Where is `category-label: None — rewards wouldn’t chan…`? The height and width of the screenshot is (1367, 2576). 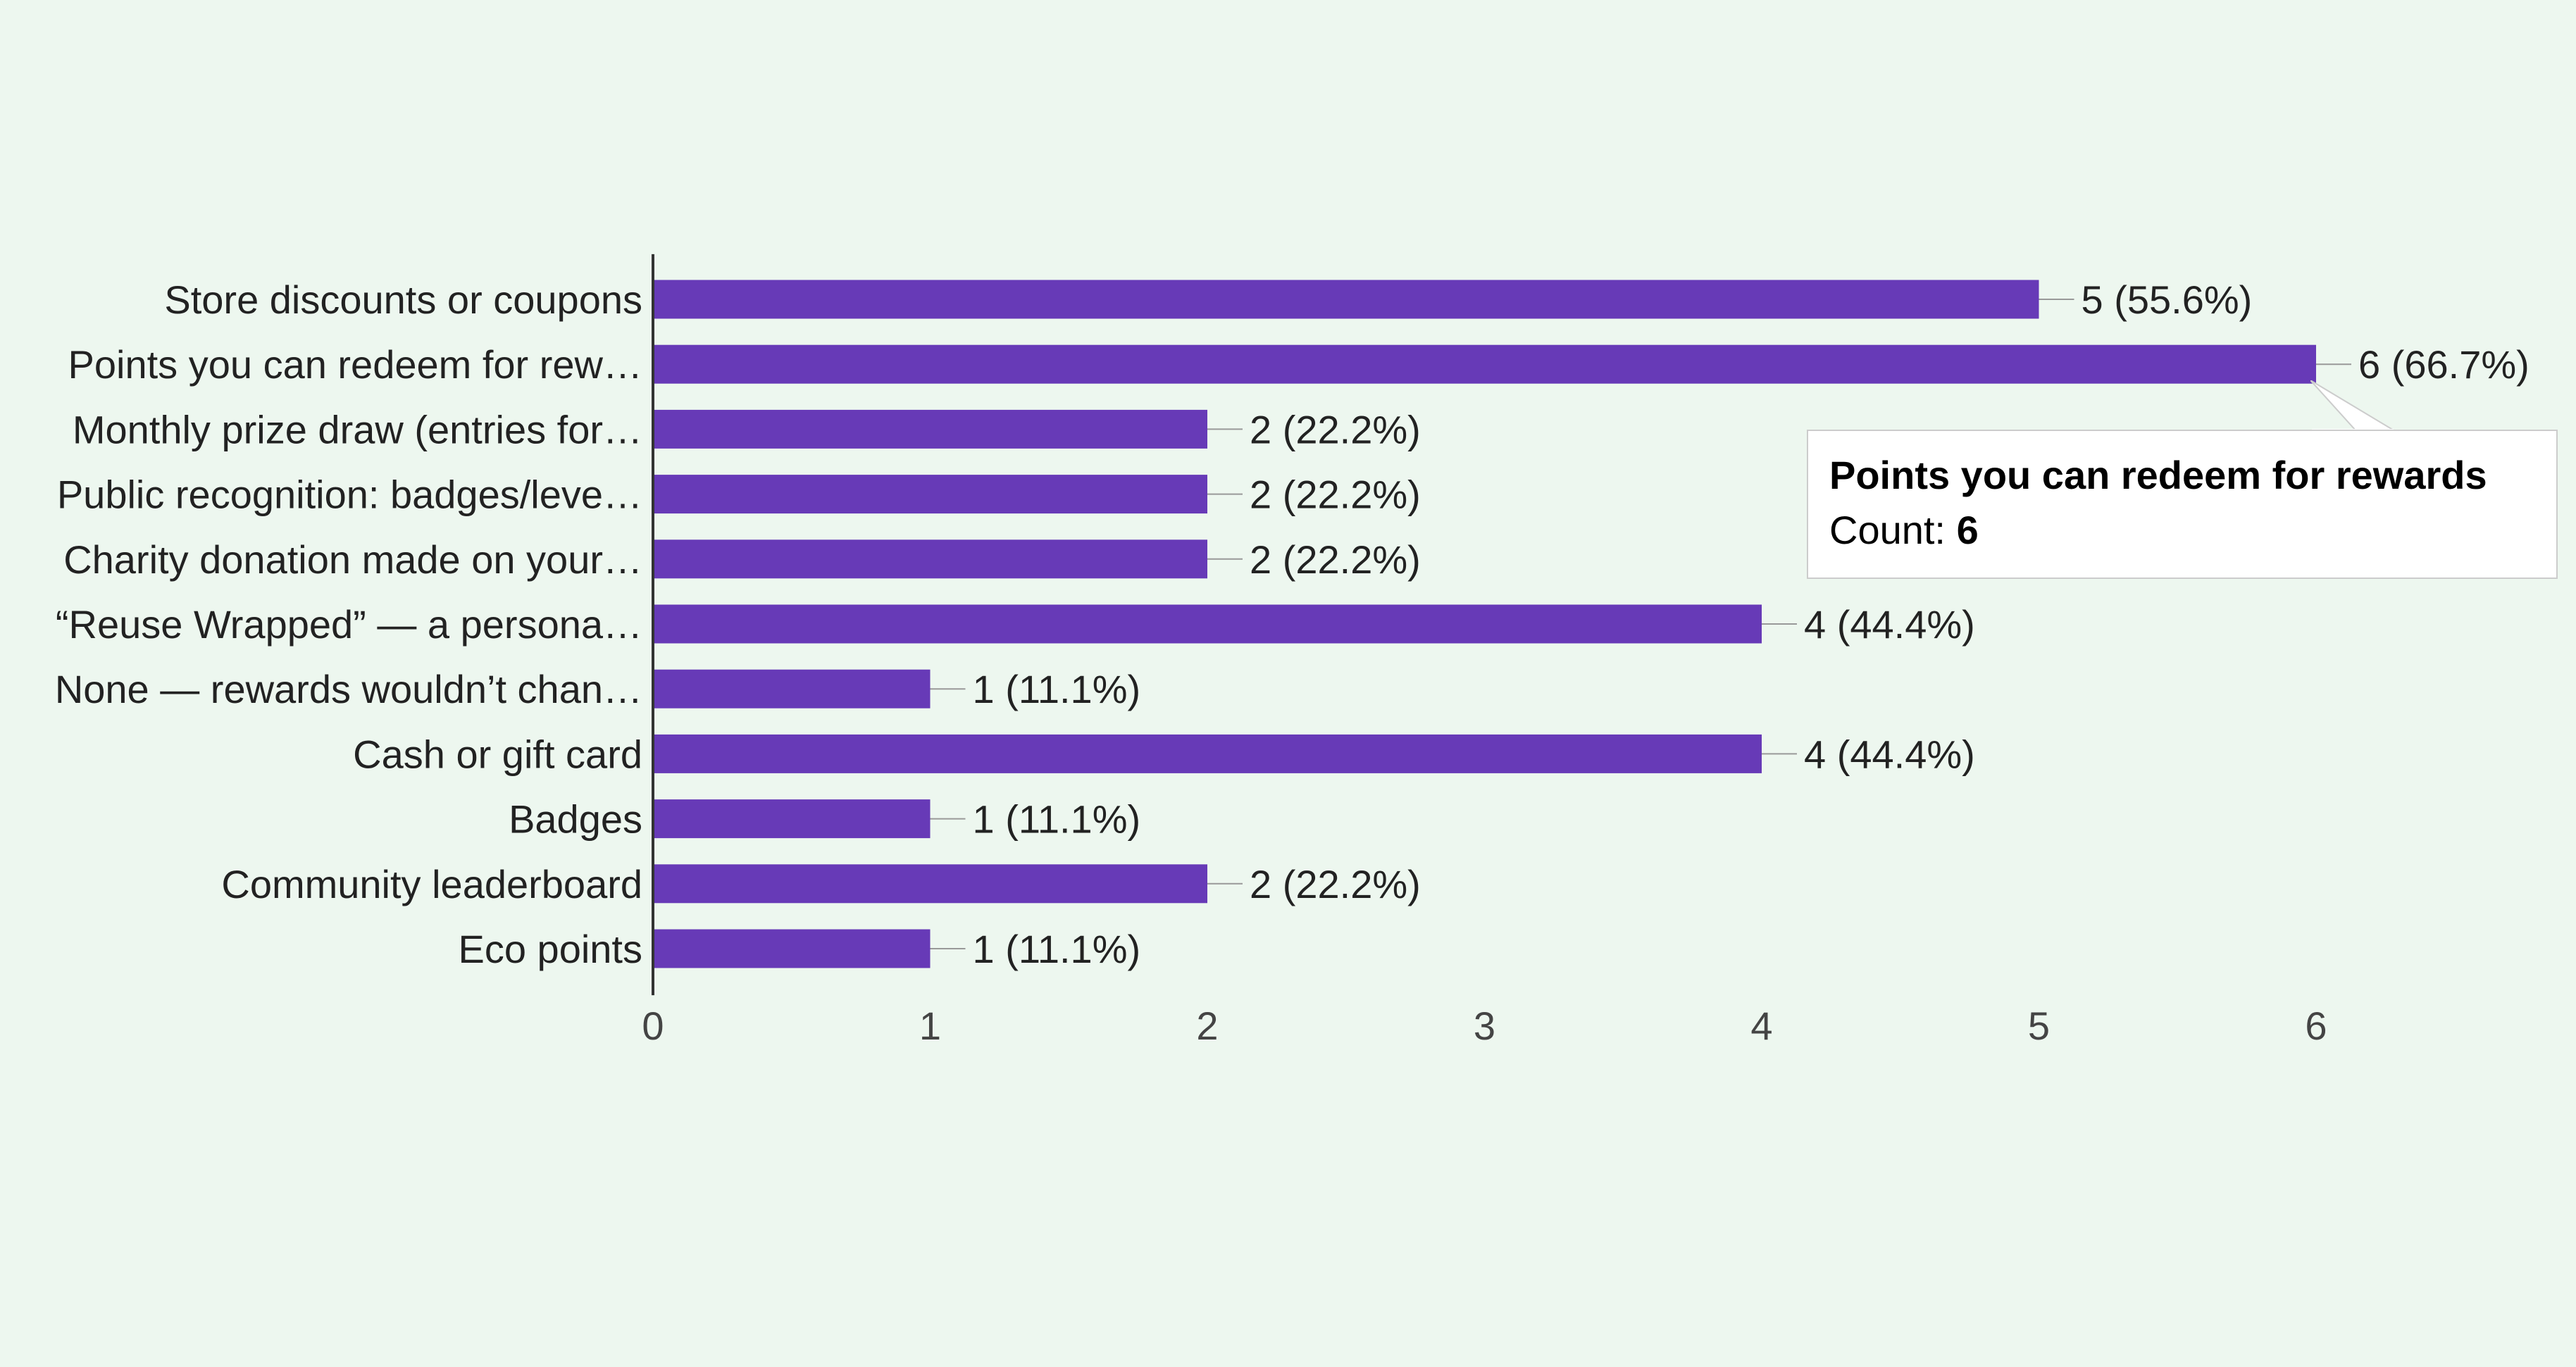
category-label: None — rewards wouldn’t chan… is located at coordinates (348, 689).